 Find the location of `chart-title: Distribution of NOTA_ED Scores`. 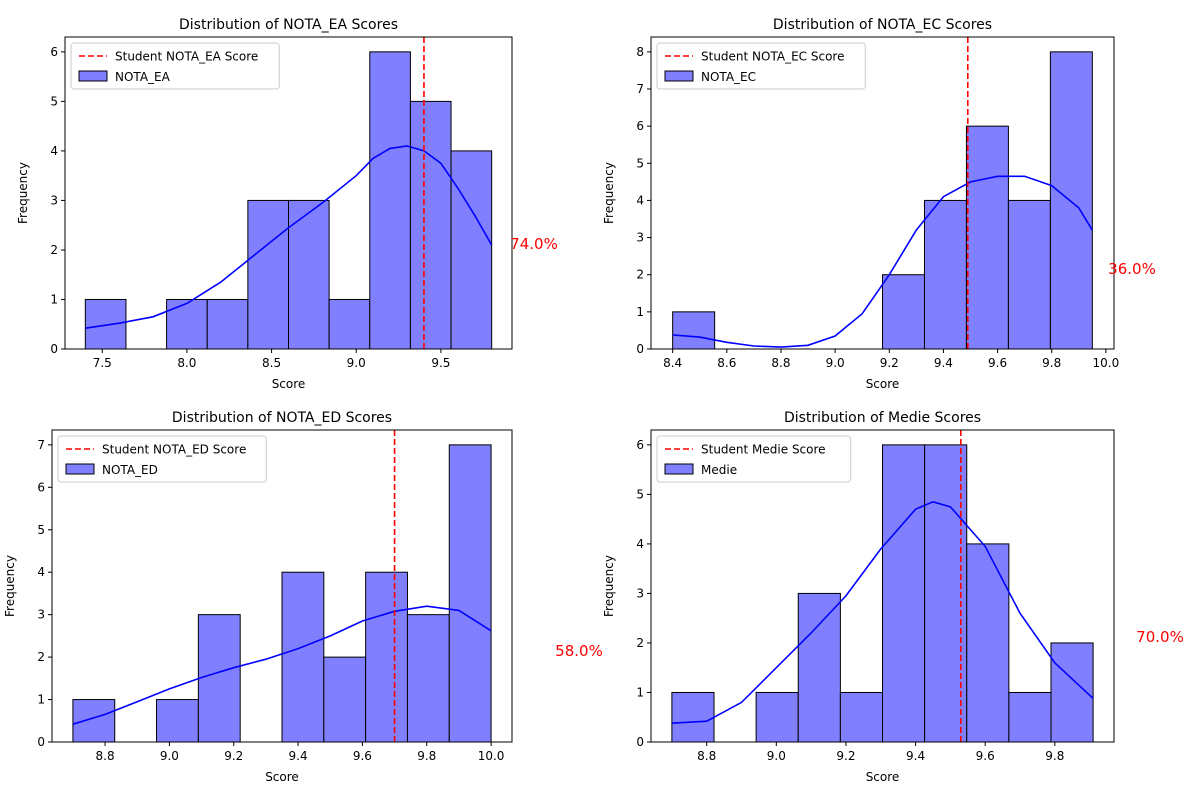

chart-title: Distribution of NOTA_ED Scores is located at coordinates (282, 418).